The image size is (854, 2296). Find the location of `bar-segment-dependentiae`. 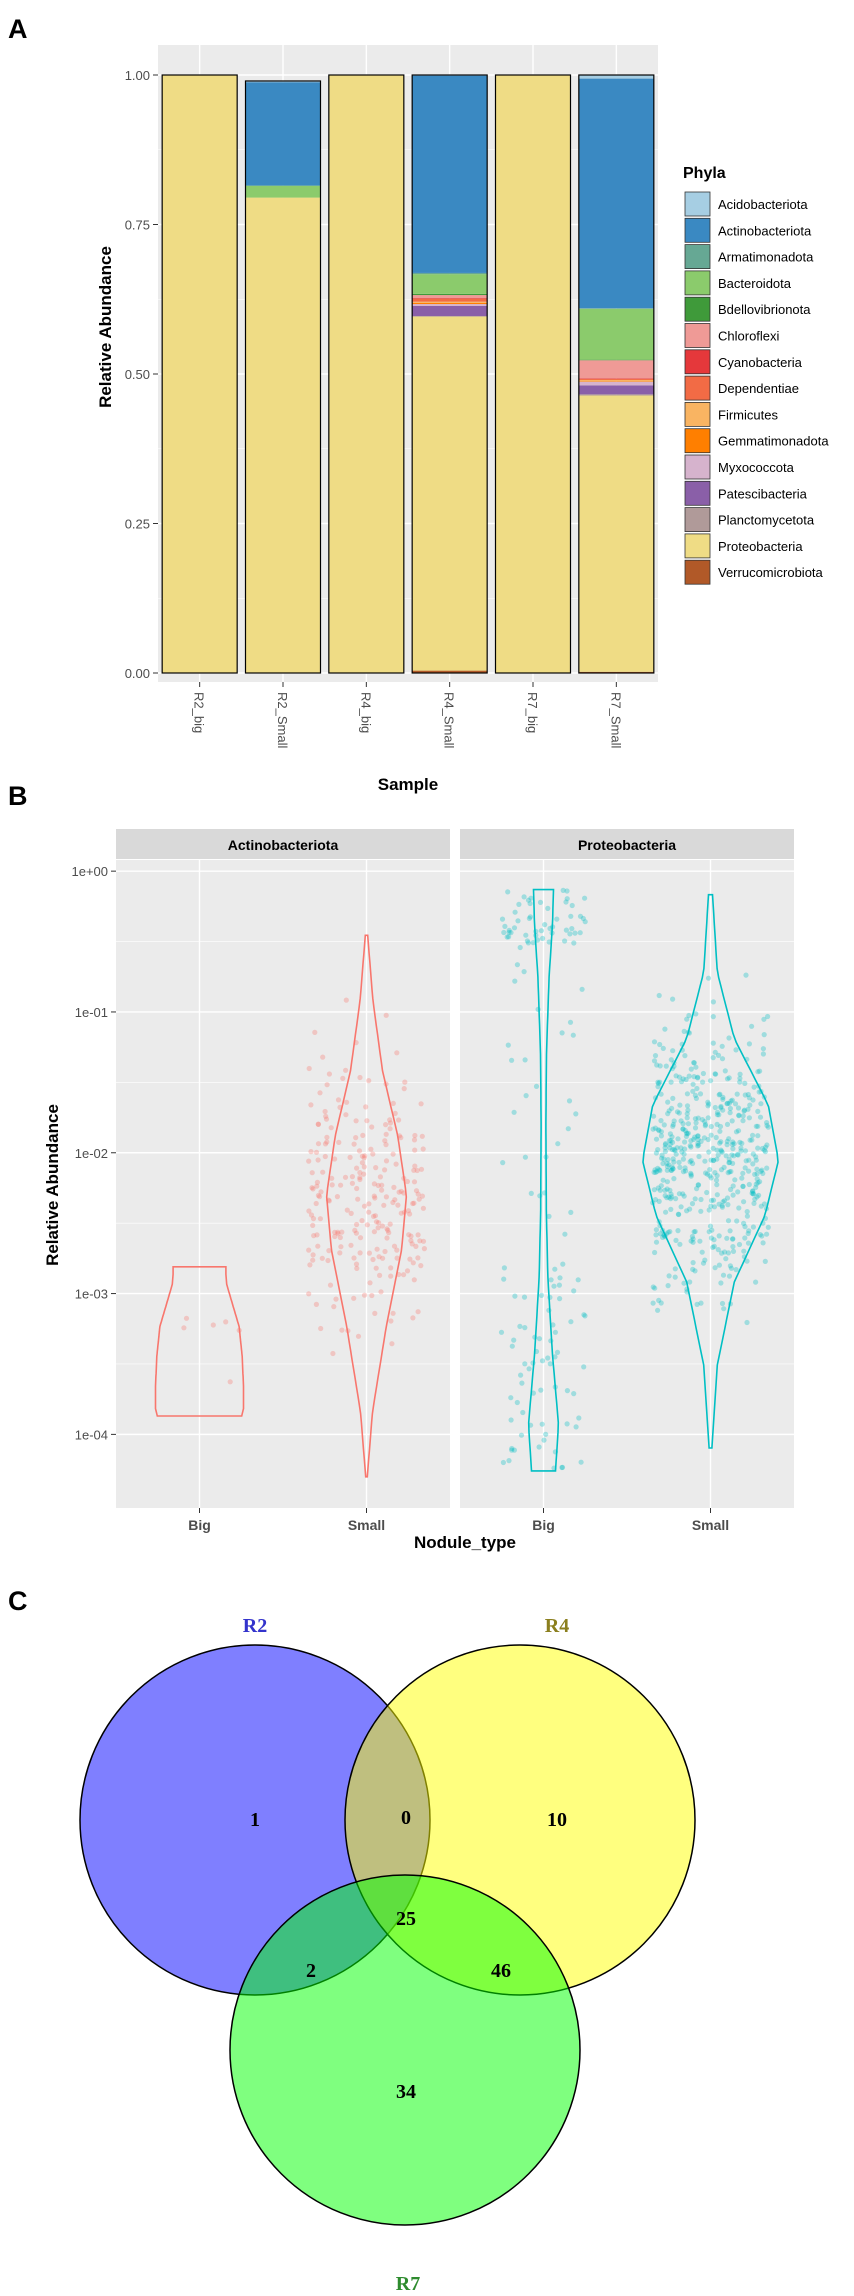

bar-segment-dependentiae is located at coordinates (616, 379).